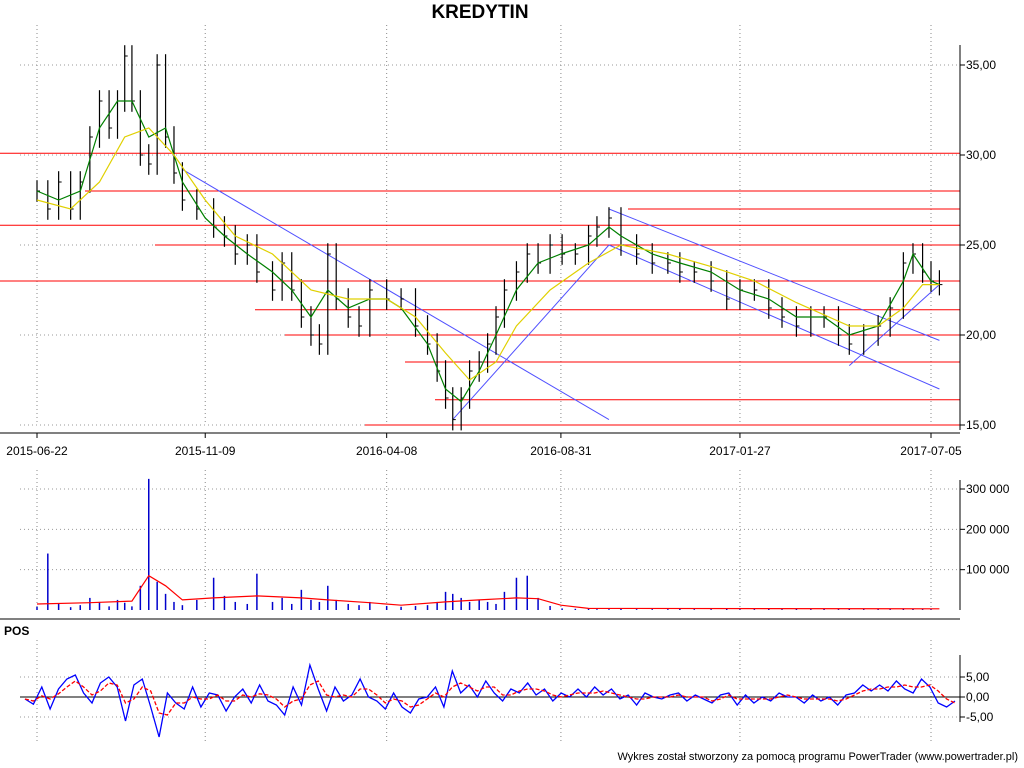 This screenshot has height=768, width=1024. Describe the element at coordinates (981, 425) in the screenshot. I see `price-tick-label: 15,00` at that location.